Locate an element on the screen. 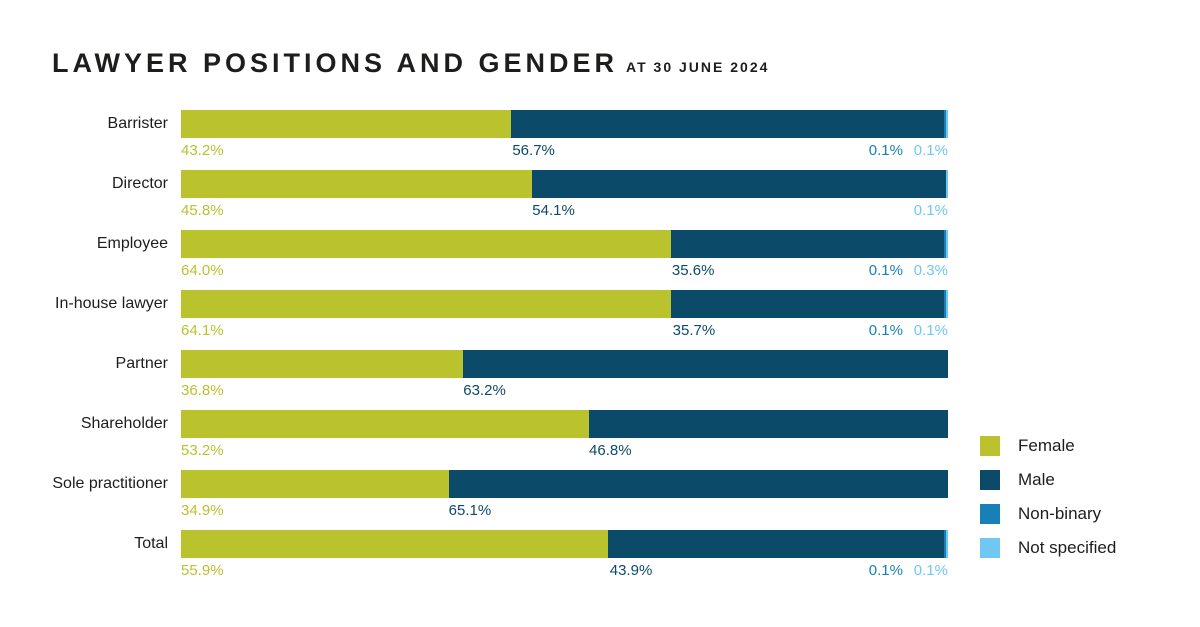 The width and height of the screenshot is (1200, 627). category-label: Total is located at coordinates (151, 543).